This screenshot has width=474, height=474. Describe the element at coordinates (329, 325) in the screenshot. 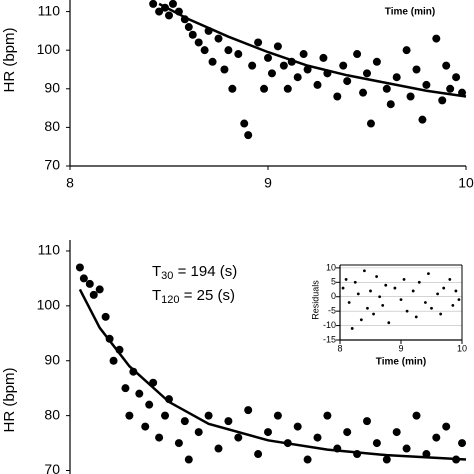

I see `y-tick-label: -10` at that location.